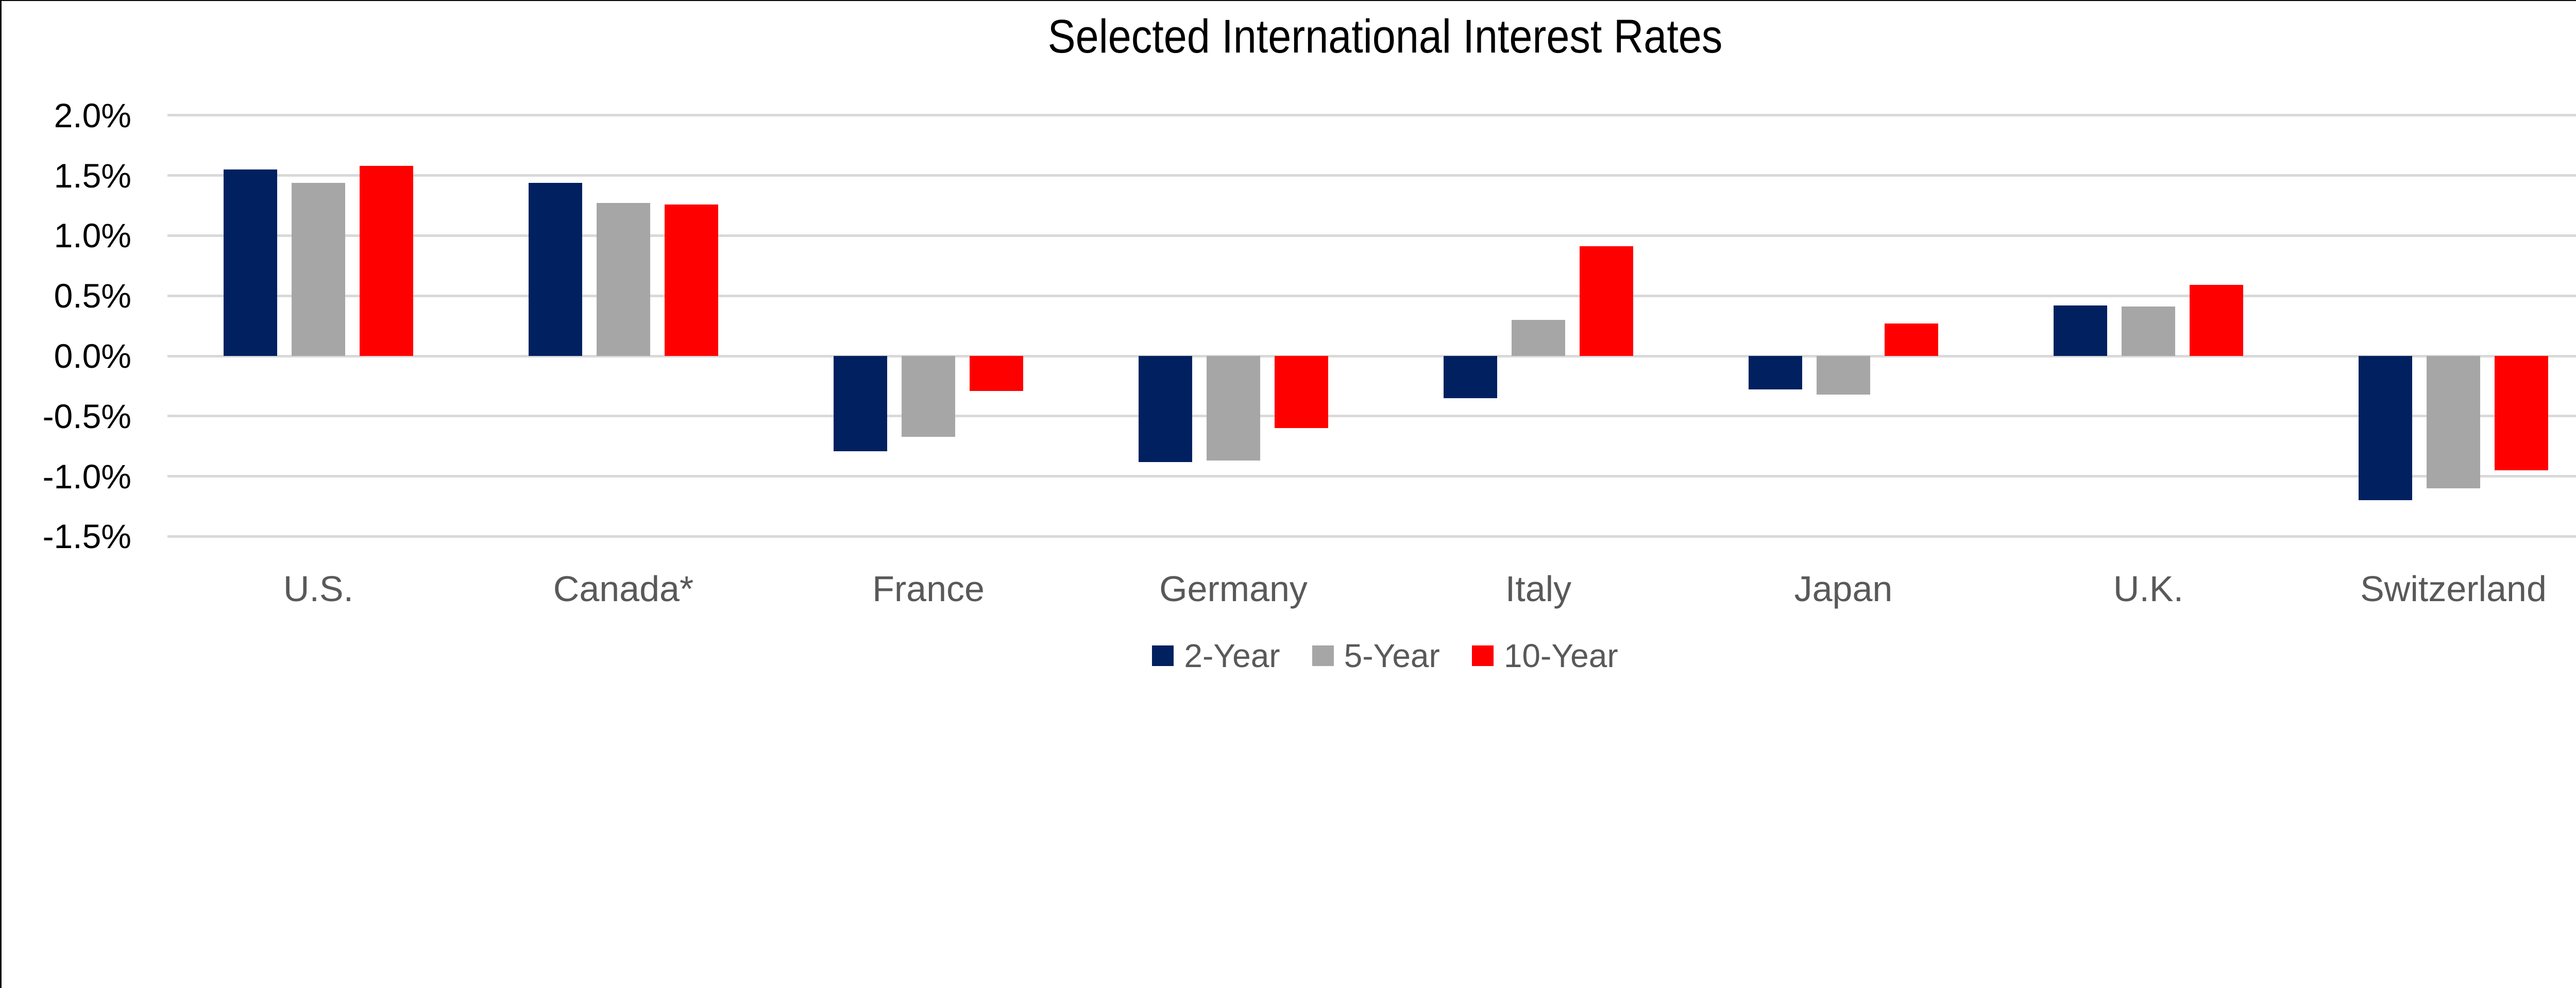 The image size is (2576, 988). What do you see at coordinates (1233, 589) in the screenshot?
I see `x-axis-category-label-germany: Germany` at bounding box center [1233, 589].